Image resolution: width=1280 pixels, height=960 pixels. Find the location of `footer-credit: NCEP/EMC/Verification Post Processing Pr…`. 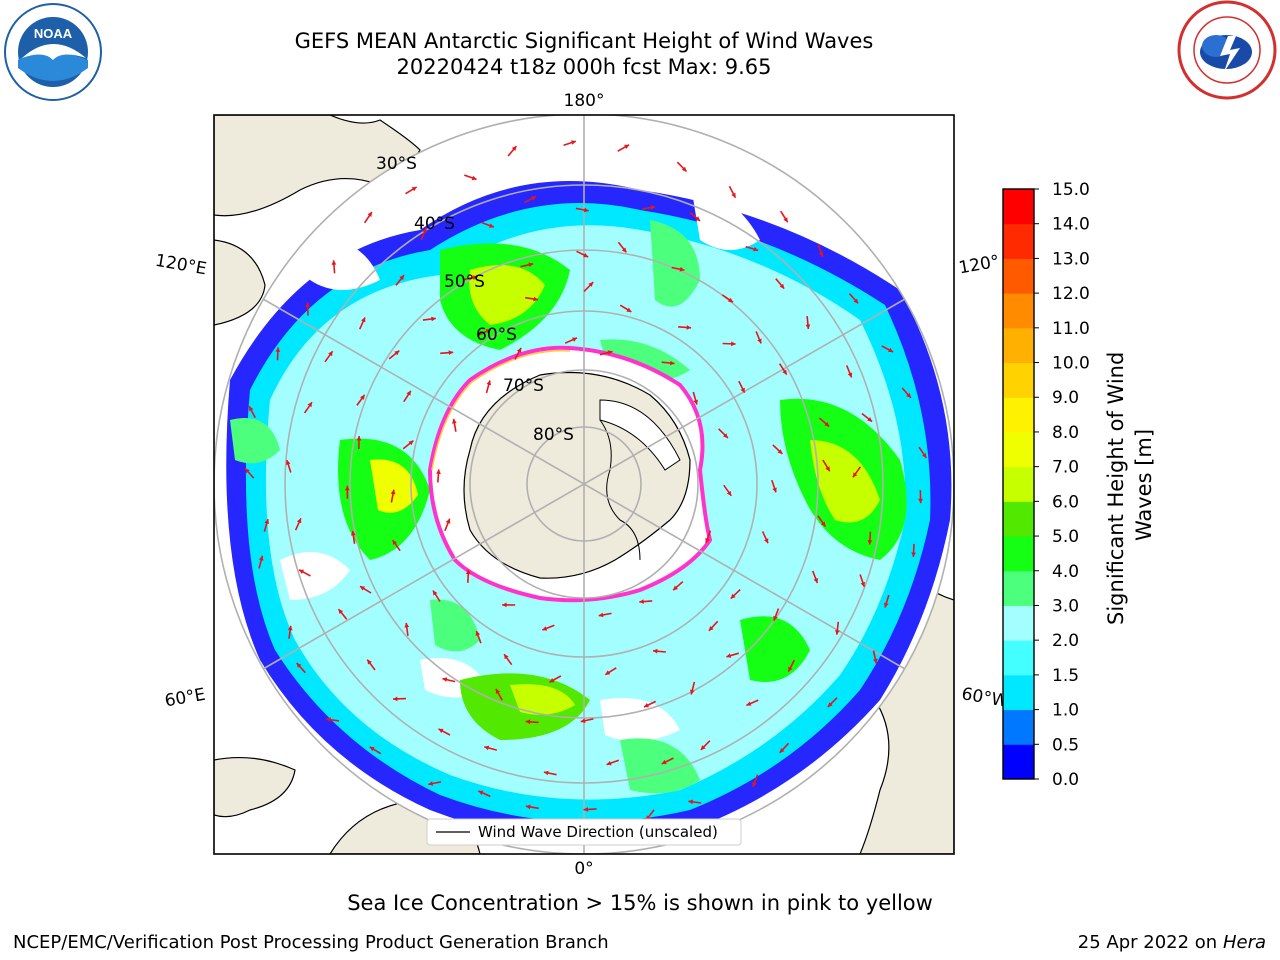

footer-credit: NCEP/EMC/Verification Post Processing Pr… is located at coordinates (311, 942).